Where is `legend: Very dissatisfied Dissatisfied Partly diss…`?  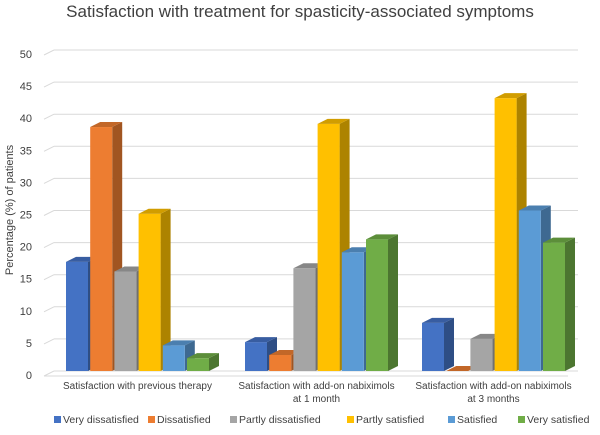 legend: Very dissatisfied Dissatisfied Partly diss… is located at coordinates (322, 420).